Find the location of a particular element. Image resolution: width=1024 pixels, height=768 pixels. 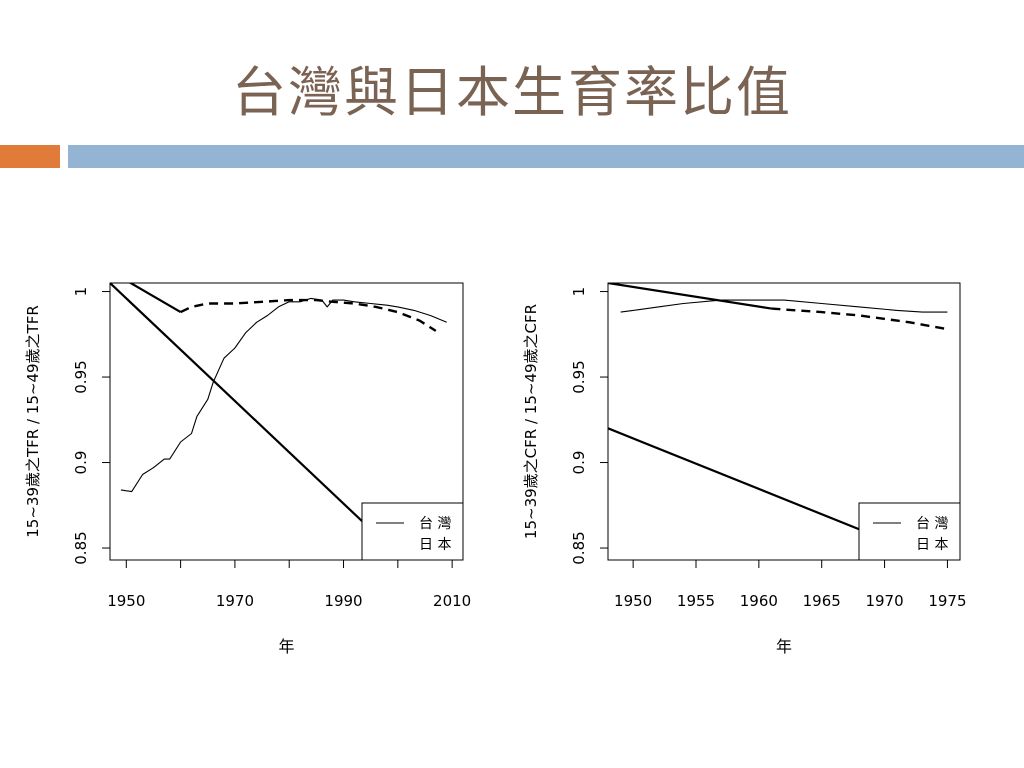

x-tick-label: 1990 is located at coordinates (343, 601).